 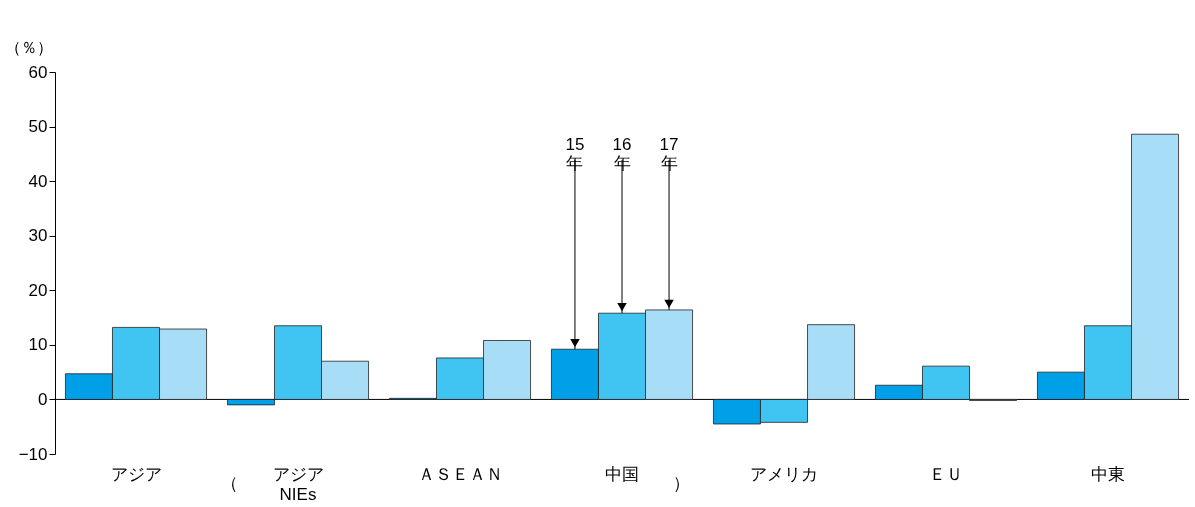 I want to click on text: 15年, so click(x=575, y=154).